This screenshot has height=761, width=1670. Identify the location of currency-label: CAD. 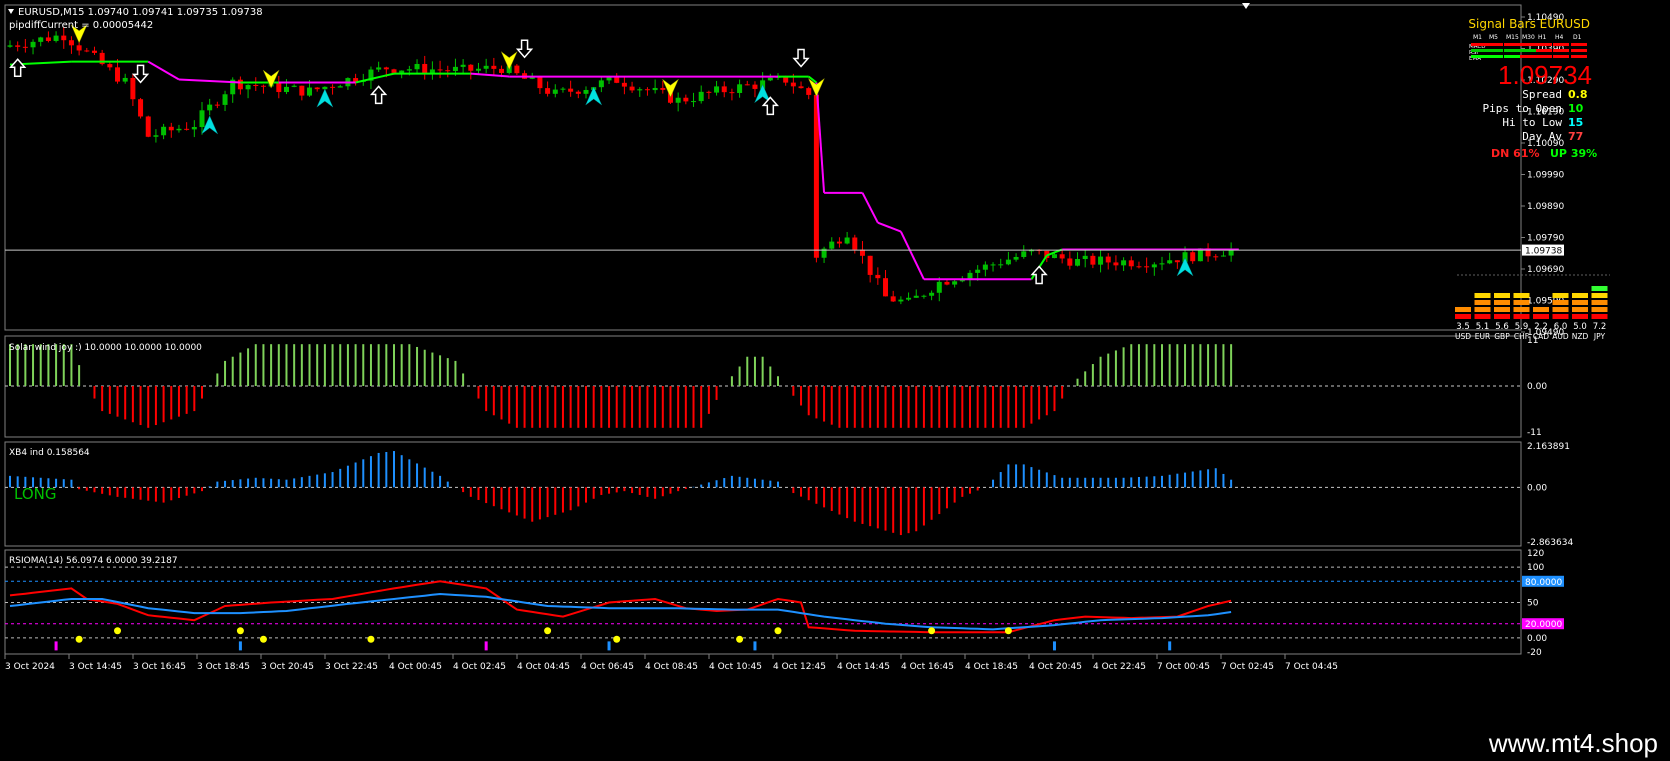
(1541, 336).